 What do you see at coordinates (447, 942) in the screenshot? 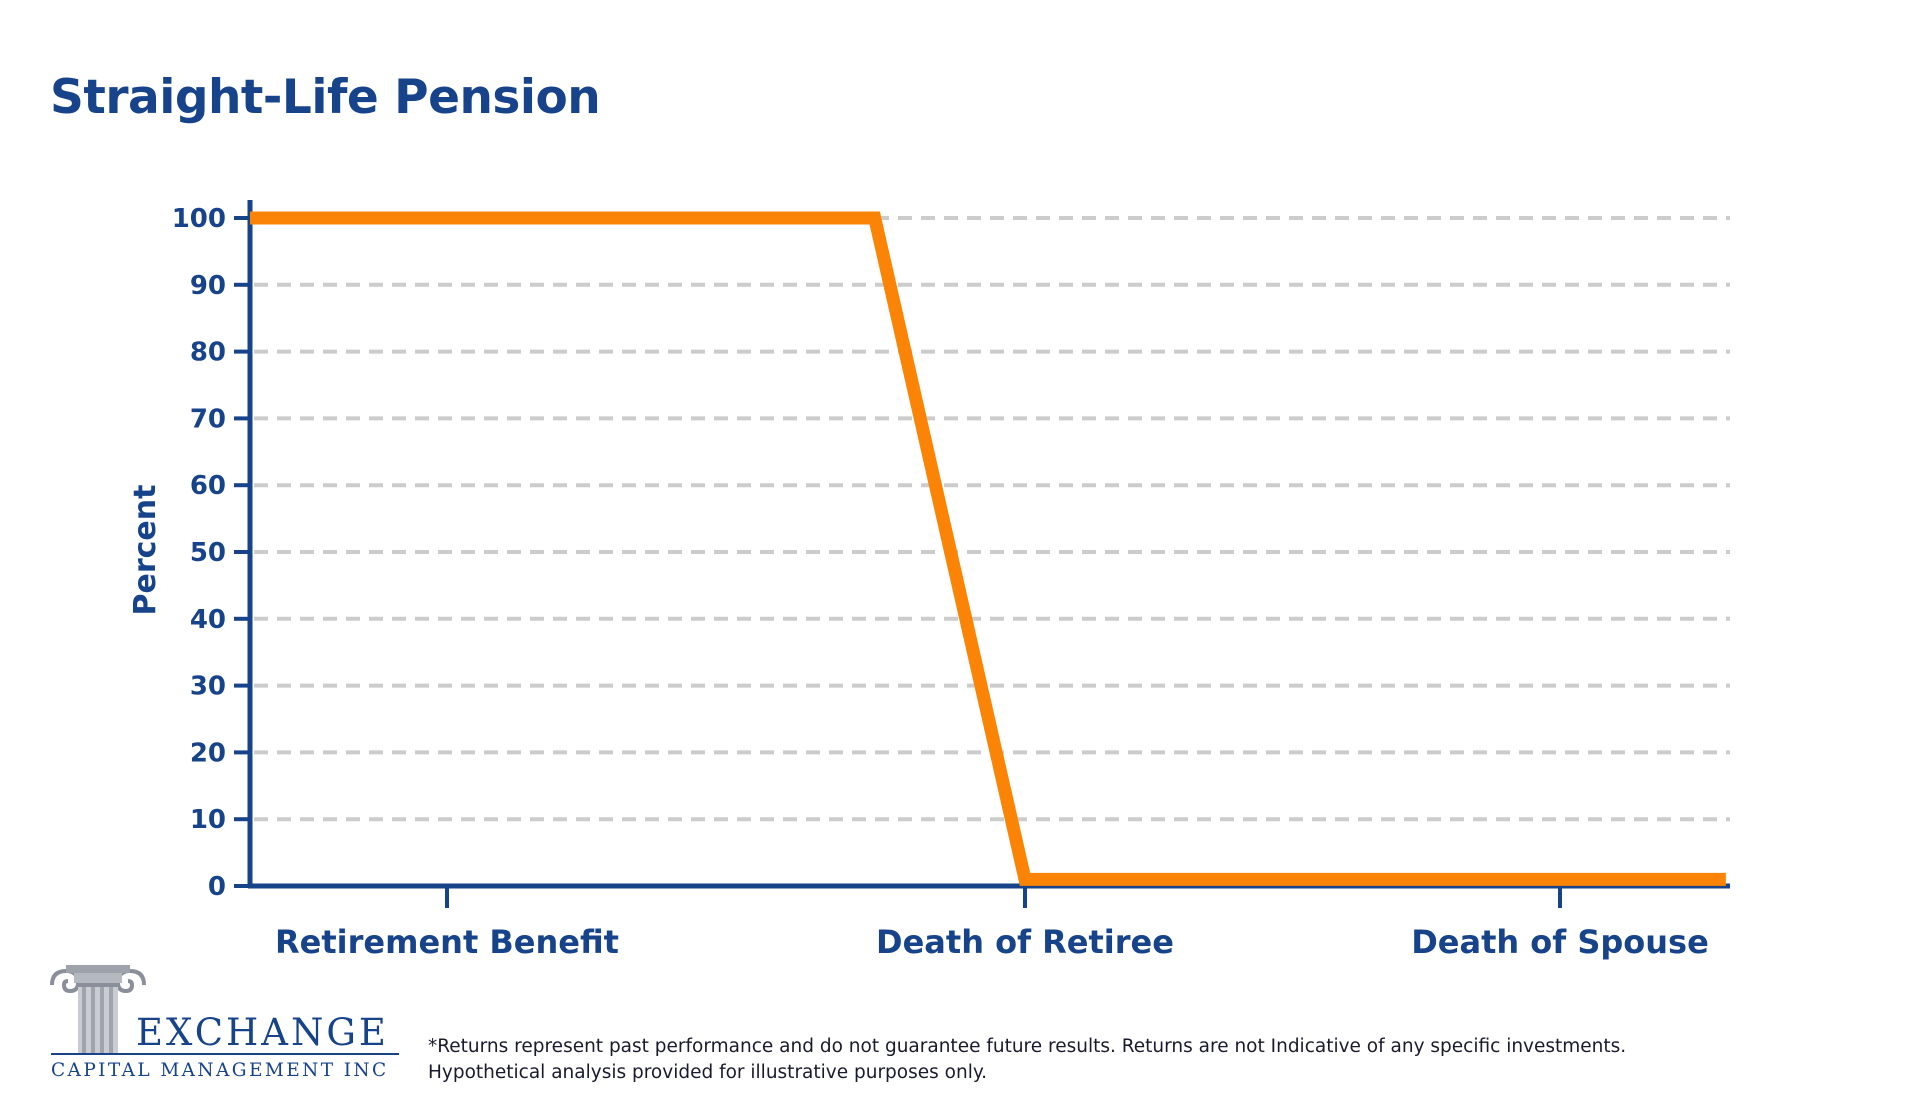
I see `x-tick-label-0: Retirement Benefit` at bounding box center [447, 942].